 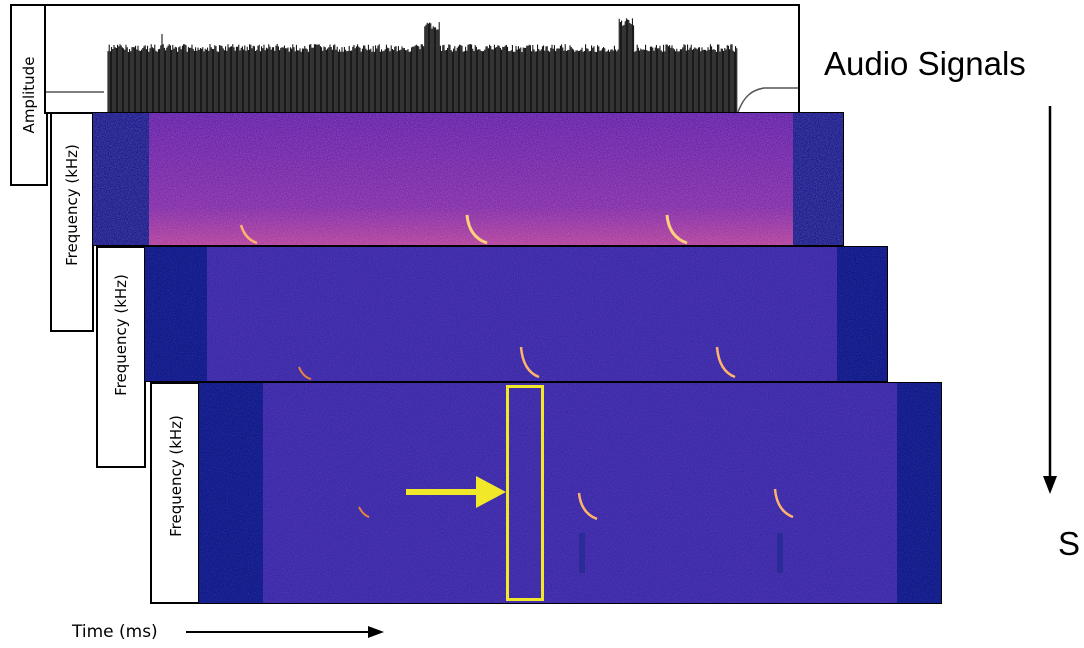 I want to click on right-arrow-icon, so click(x=285, y=632).